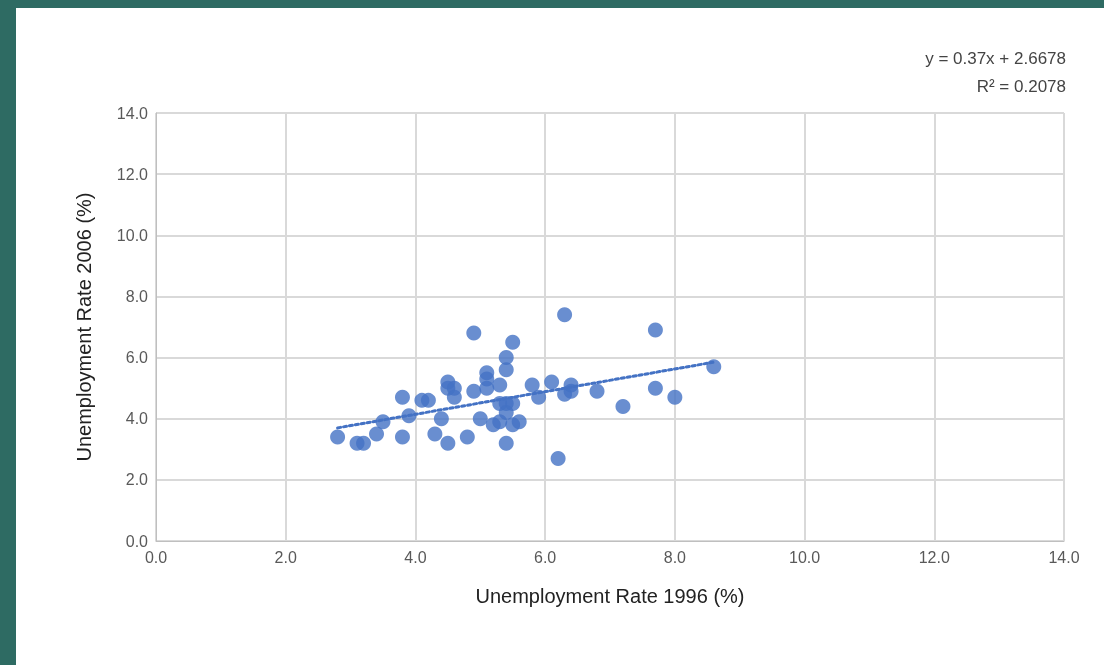 This screenshot has width=1104, height=665. What do you see at coordinates (934, 557) in the screenshot?
I see `x-tick-label: 12.0` at bounding box center [934, 557].